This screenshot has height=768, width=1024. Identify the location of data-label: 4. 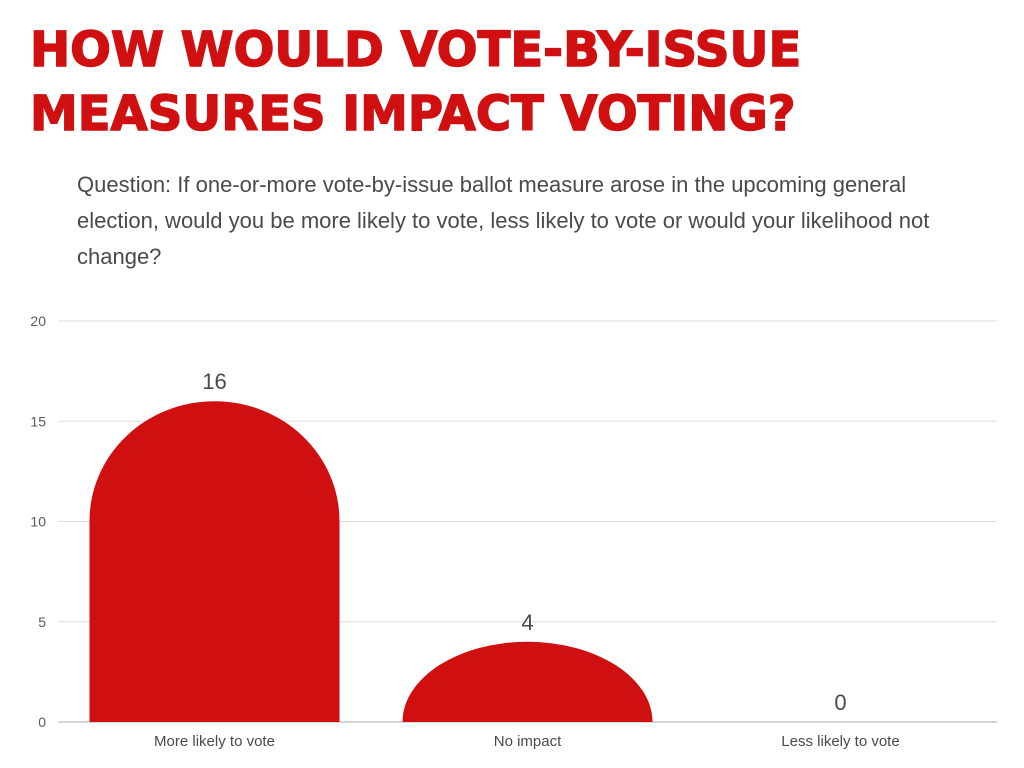
(527, 622).